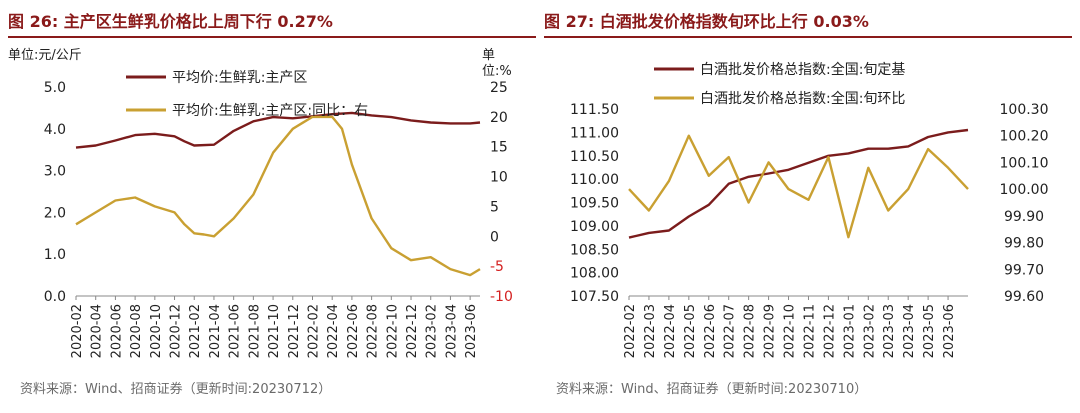 This screenshot has height=413, width=1080. Describe the element at coordinates (97, 331) in the screenshot. I see `x-tick-label: 2020-04` at that location.